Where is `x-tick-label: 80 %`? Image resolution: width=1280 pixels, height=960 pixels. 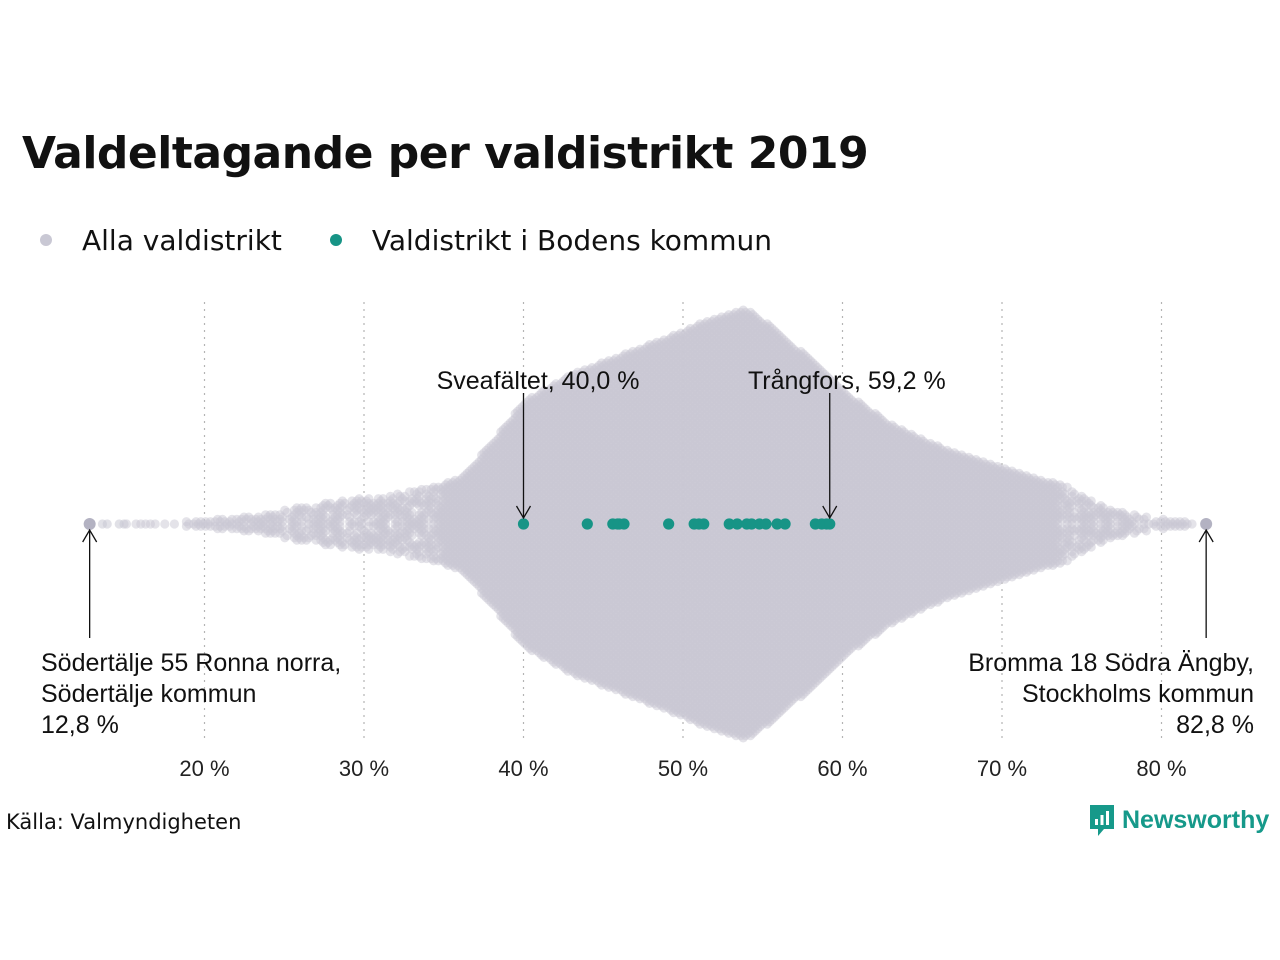 x-tick-label: 80 % is located at coordinates (1161, 768).